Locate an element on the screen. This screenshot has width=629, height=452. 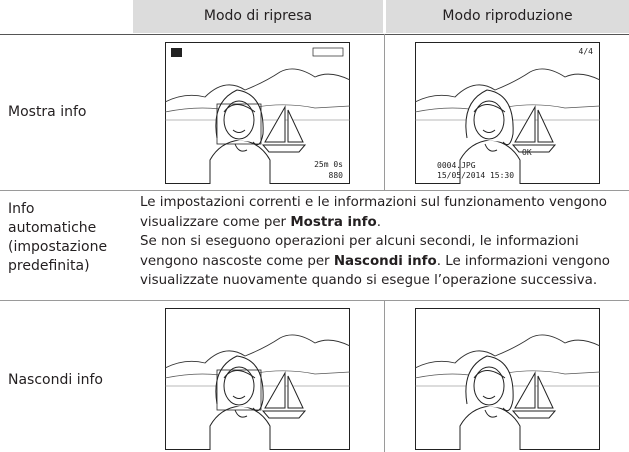
shooting-screen-plain is located at coordinates (257, 379).